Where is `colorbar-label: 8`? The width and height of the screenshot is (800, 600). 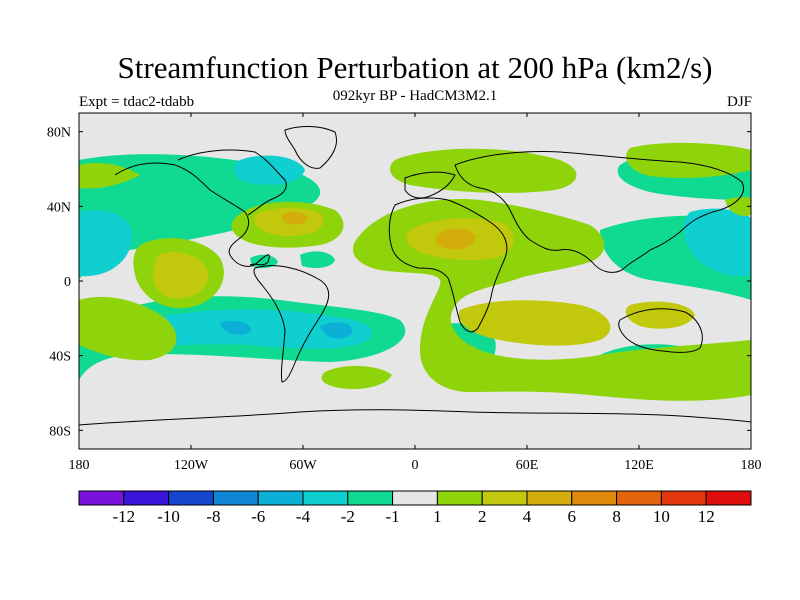
colorbar-label: 8 is located at coordinates (616, 516).